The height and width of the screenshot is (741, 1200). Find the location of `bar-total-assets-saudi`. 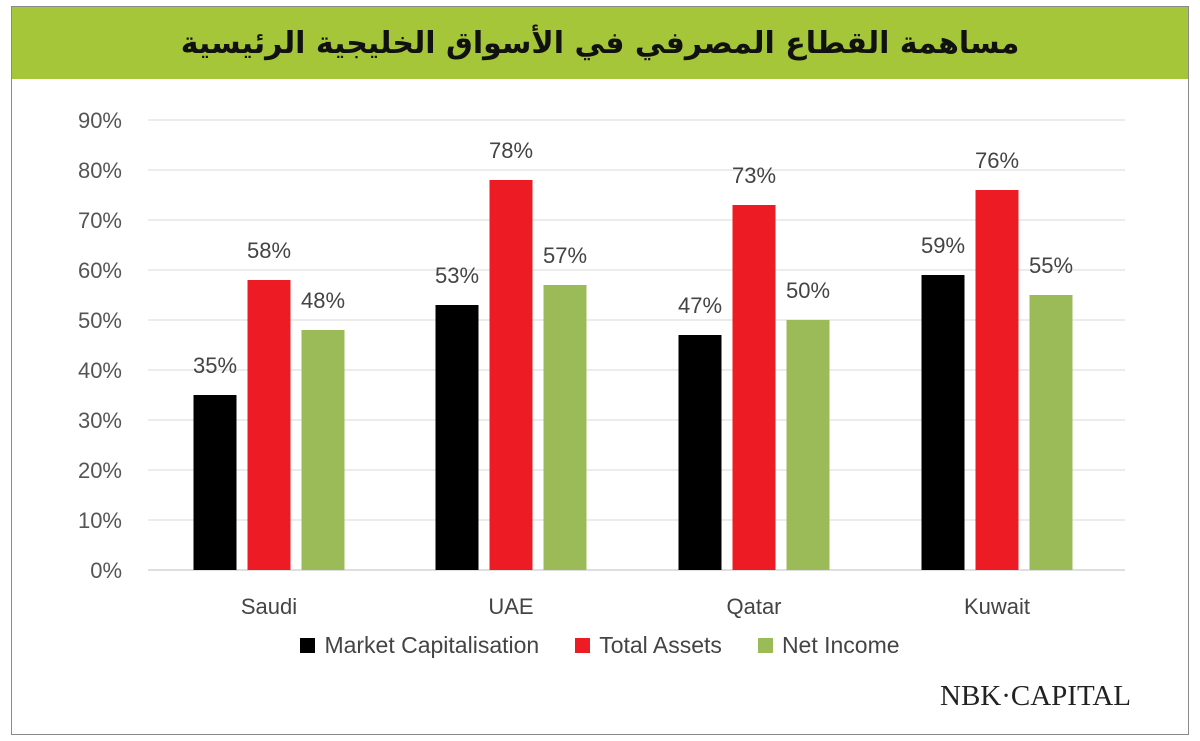

bar-total-assets-saudi is located at coordinates (269, 425).